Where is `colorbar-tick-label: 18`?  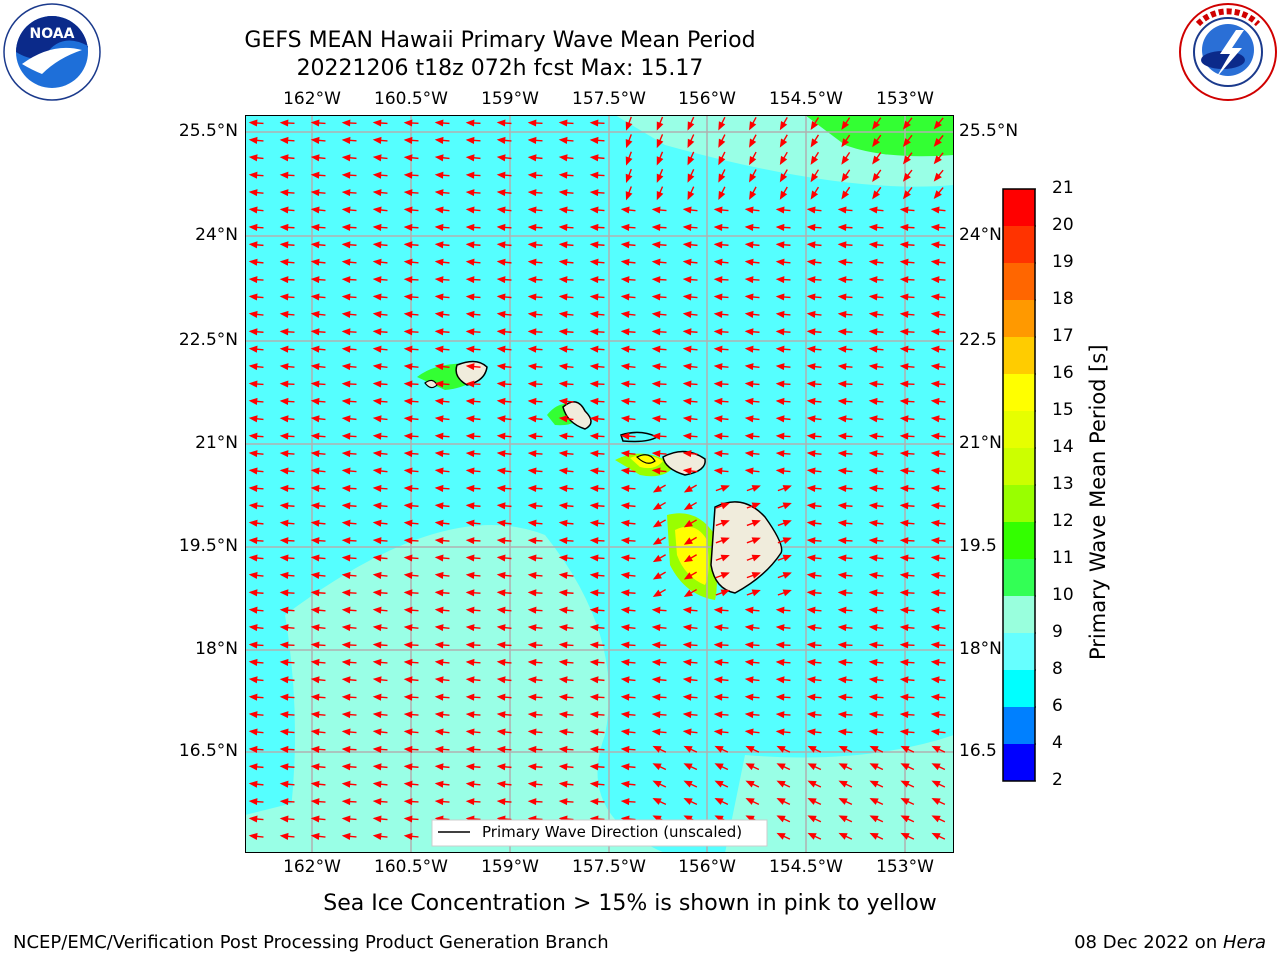 colorbar-tick-label: 18 is located at coordinates (1063, 299).